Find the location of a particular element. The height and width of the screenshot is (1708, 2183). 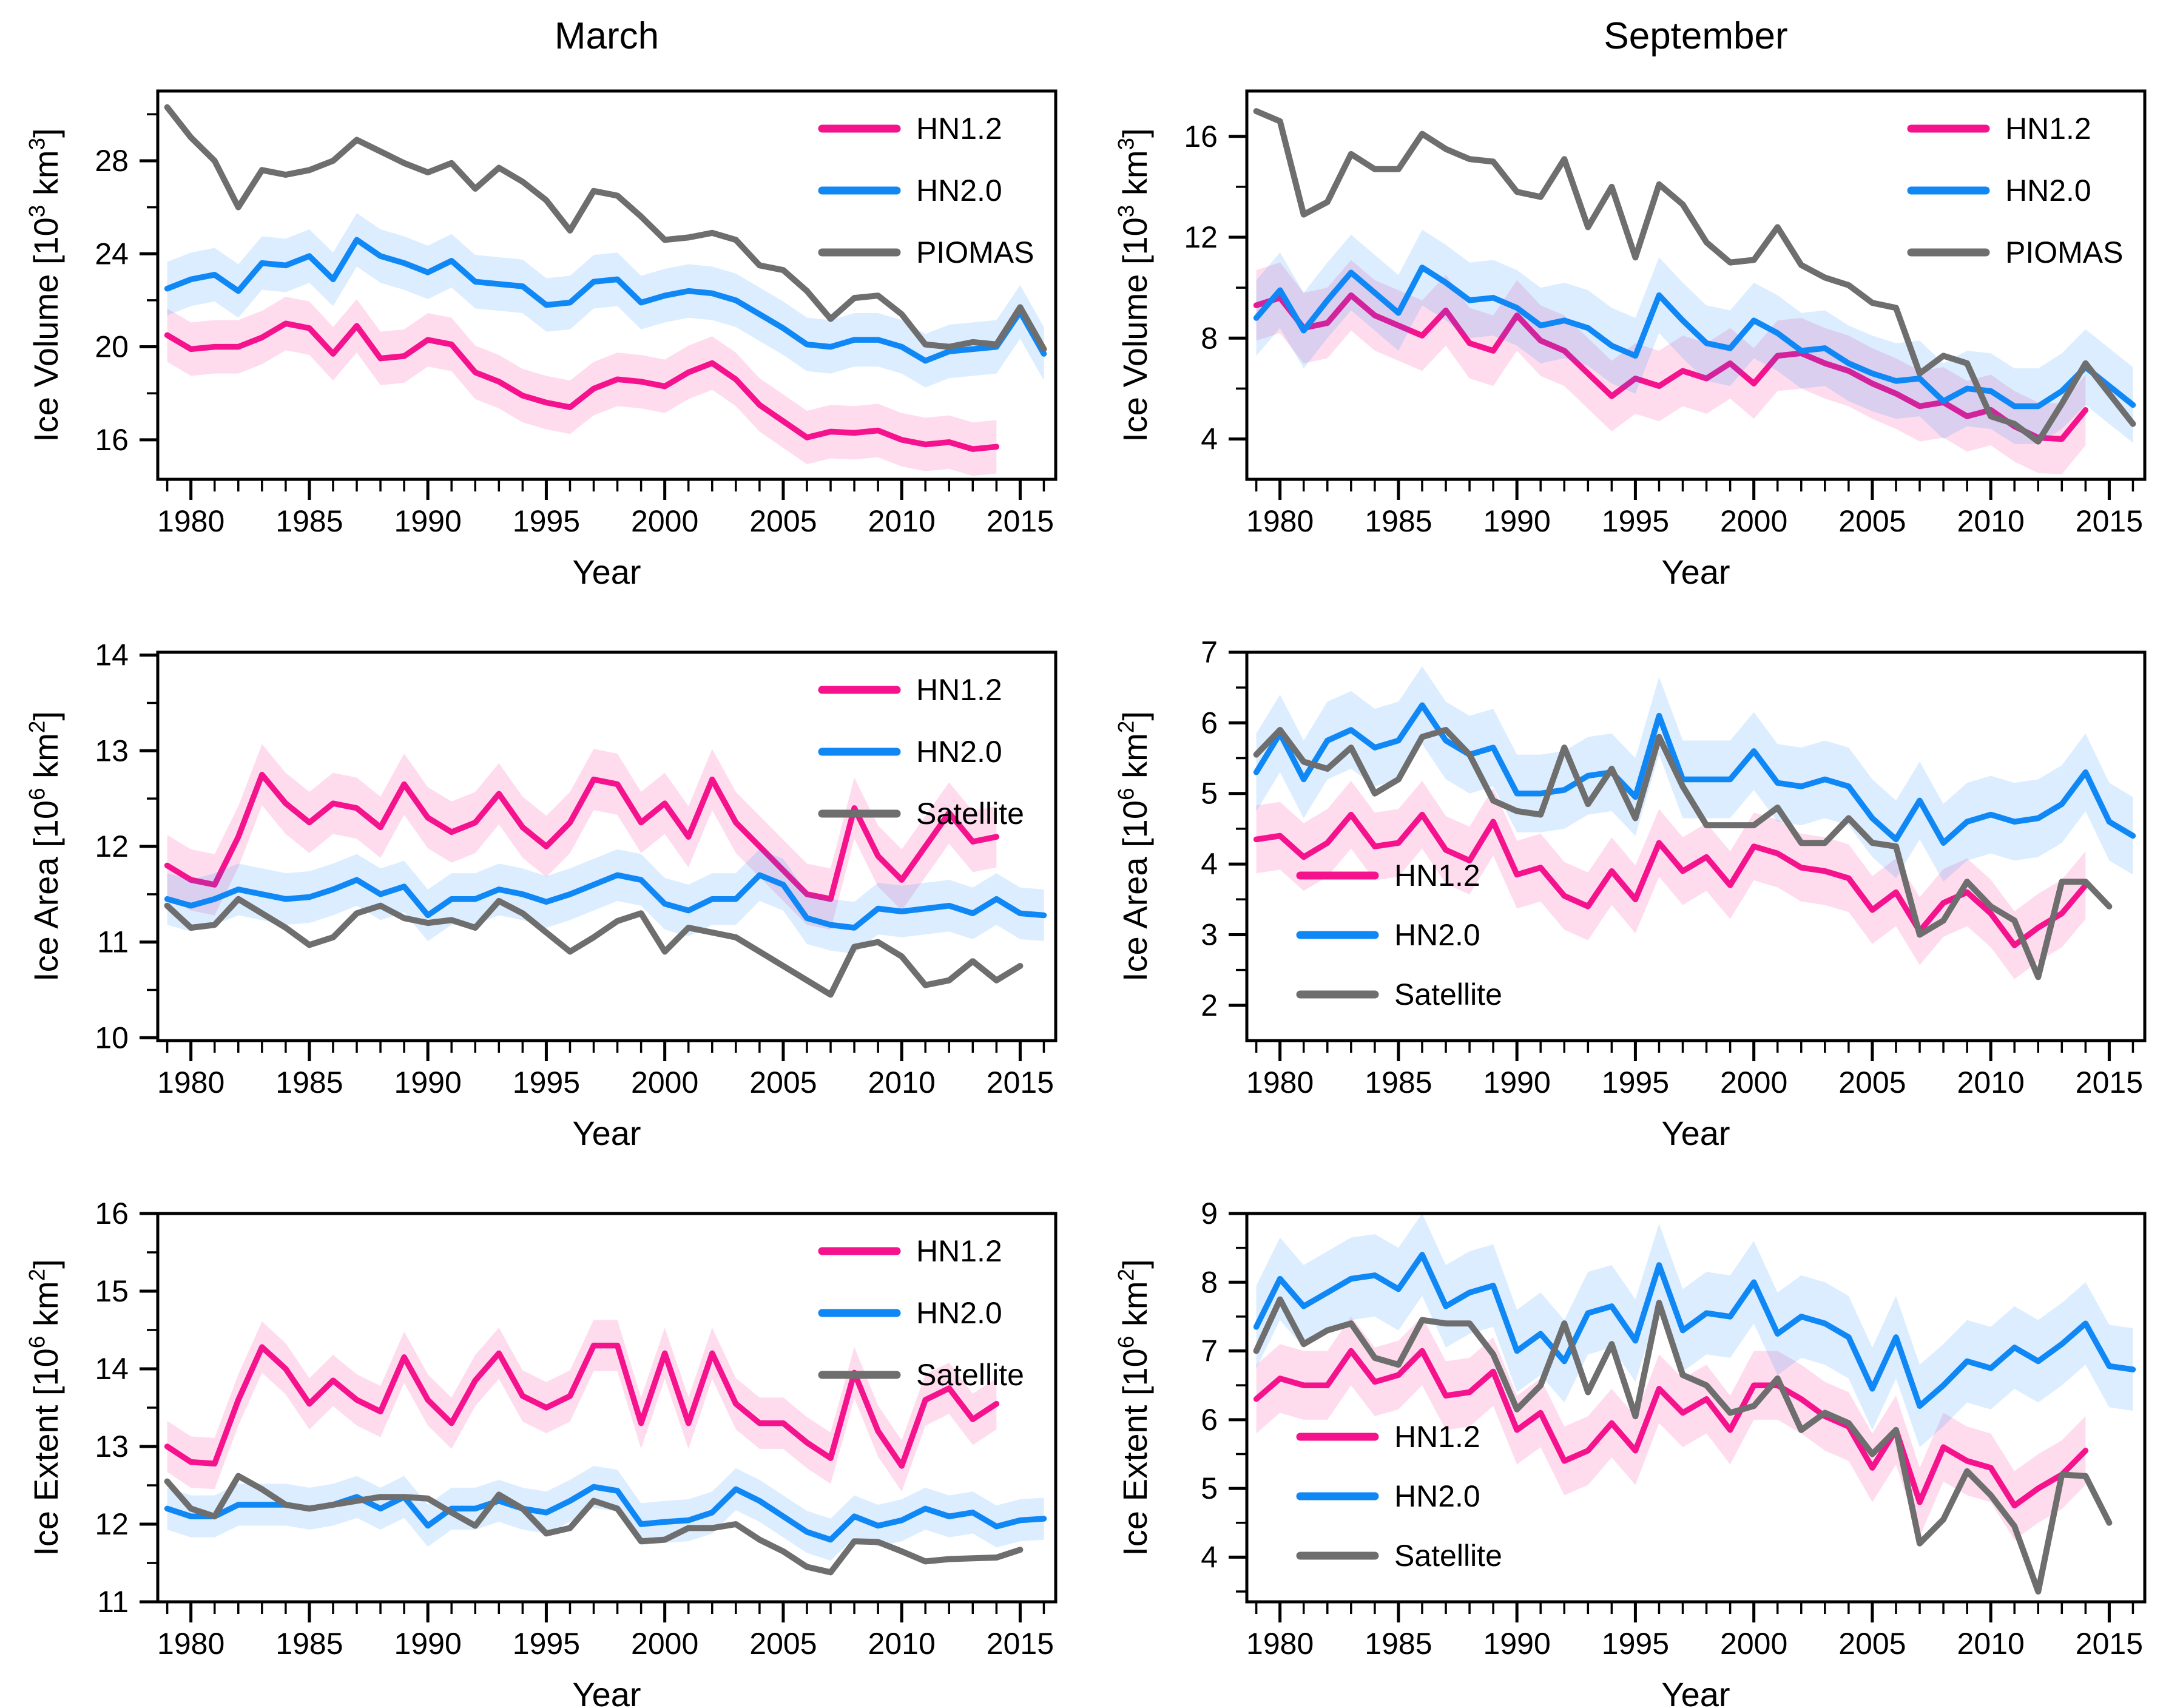

y-axis-ticks: 4 5 6 7 8 9 is located at coordinates (1224, 1395).